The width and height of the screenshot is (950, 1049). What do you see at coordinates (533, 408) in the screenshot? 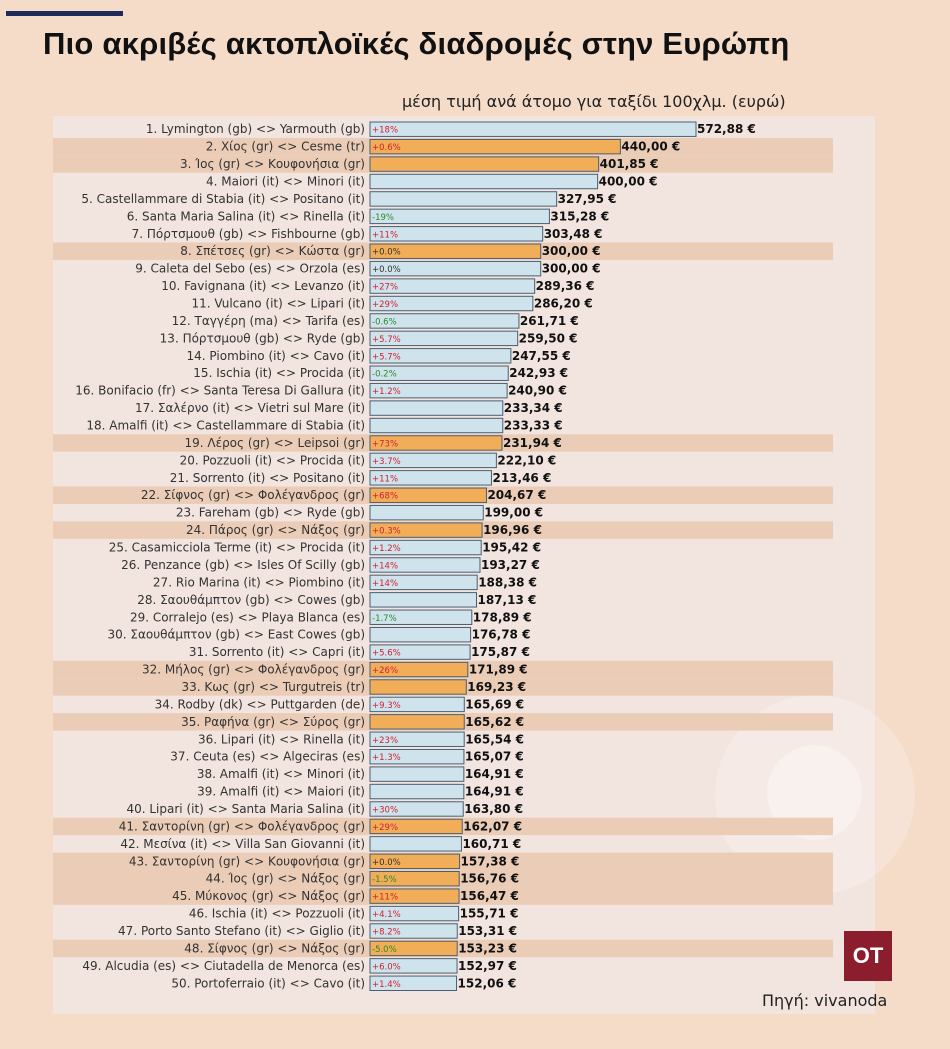
I see `value-label: 233,34 €` at bounding box center [533, 408].